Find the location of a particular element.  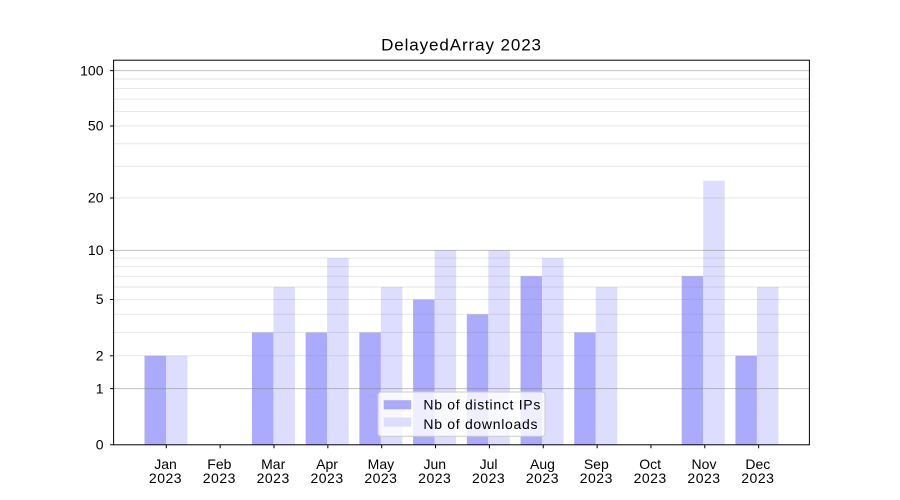

svg-text: 1 is located at coordinates (100, 388).